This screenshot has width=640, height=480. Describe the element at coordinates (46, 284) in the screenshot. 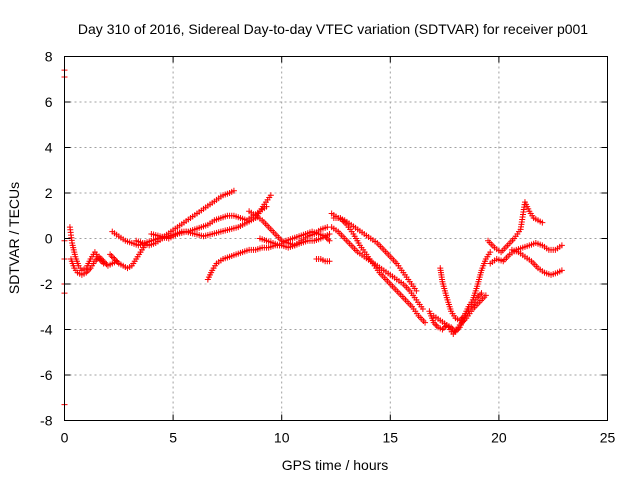

I see `y-tick-label: -2` at that location.